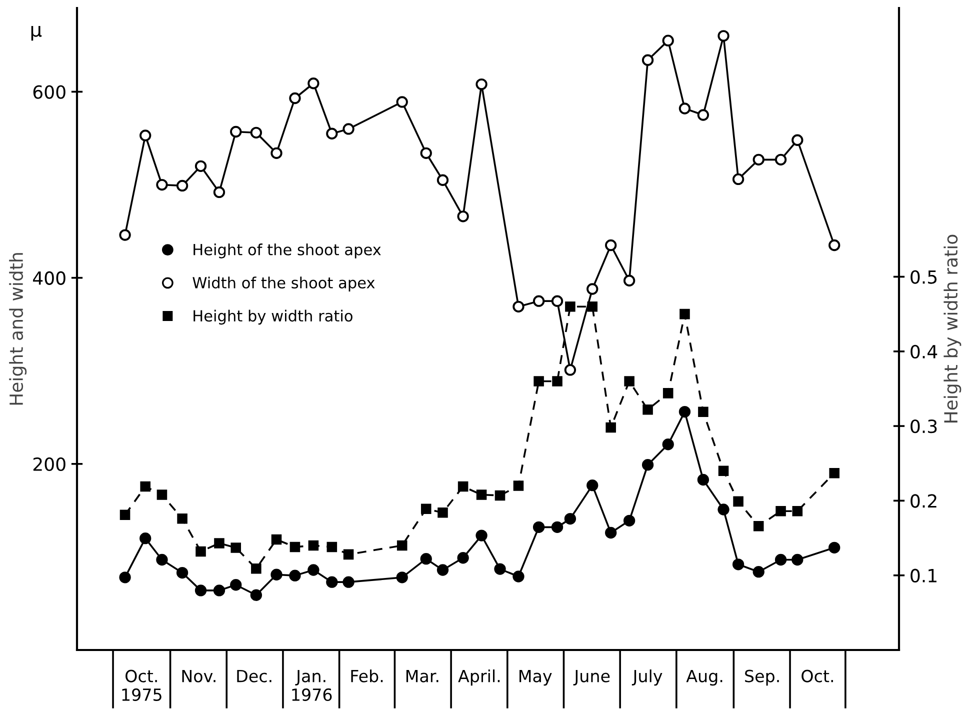 The image size is (977, 712). Describe the element at coordinates (923, 427) in the screenshot. I see `y2-tick-label: 0.3` at that location.